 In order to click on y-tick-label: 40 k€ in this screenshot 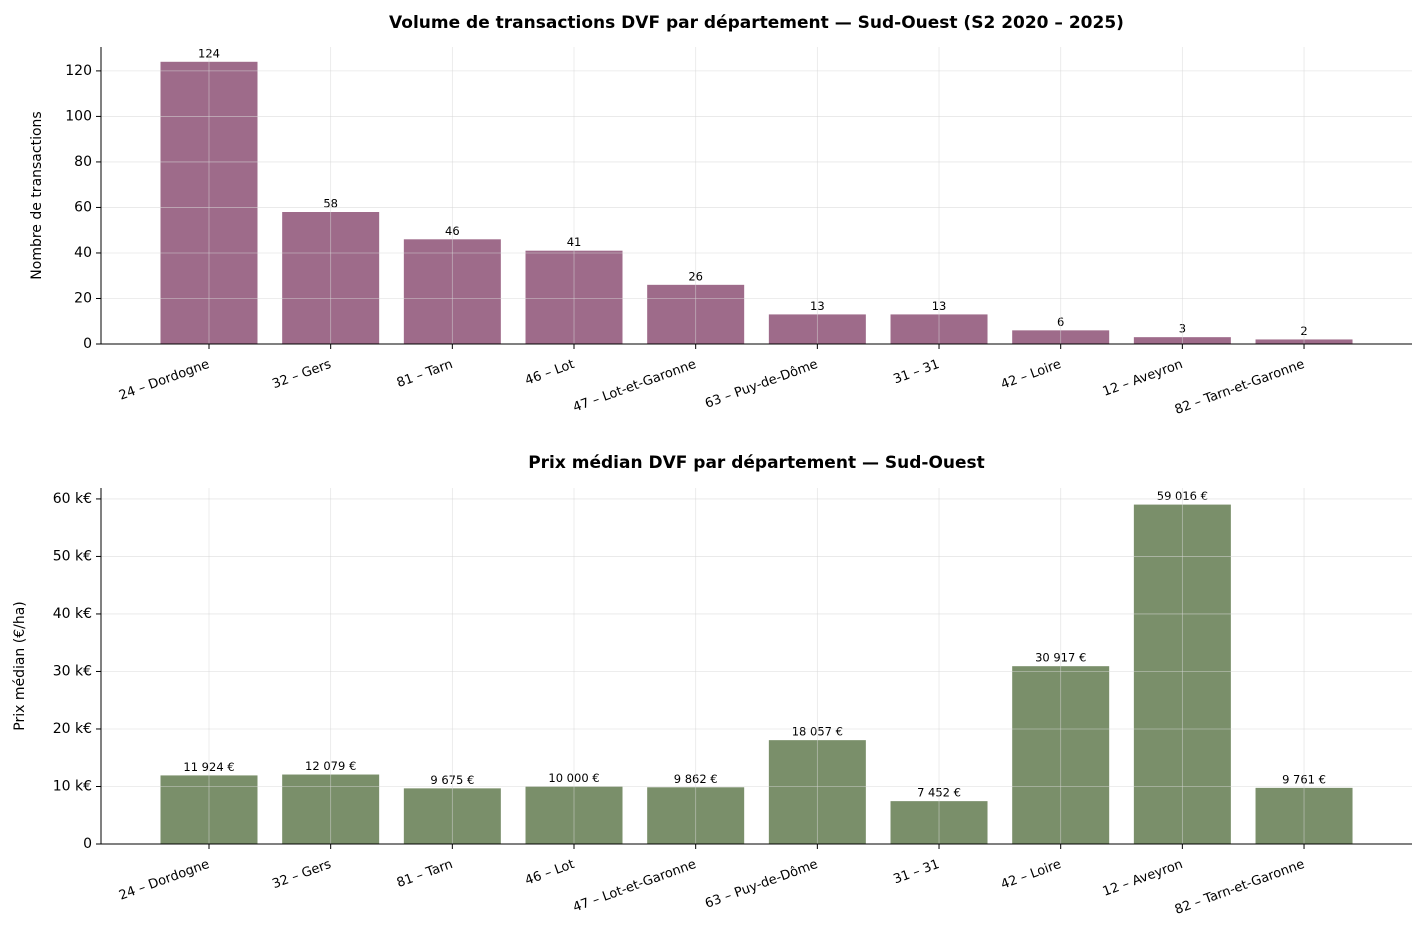, I will do `click(72, 614)`.